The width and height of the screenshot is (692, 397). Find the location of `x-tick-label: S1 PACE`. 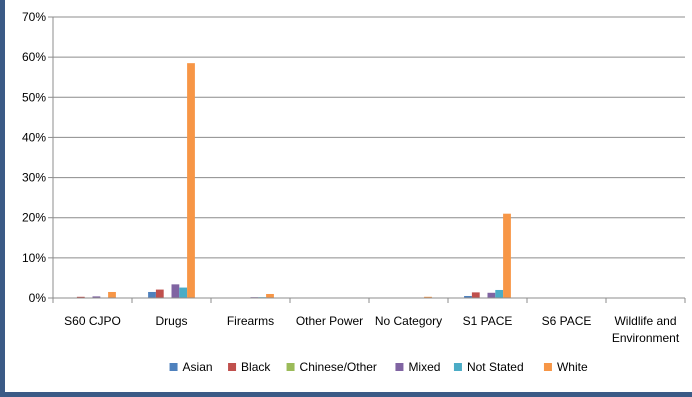

x-tick-label: S1 PACE is located at coordinates (488, 321).